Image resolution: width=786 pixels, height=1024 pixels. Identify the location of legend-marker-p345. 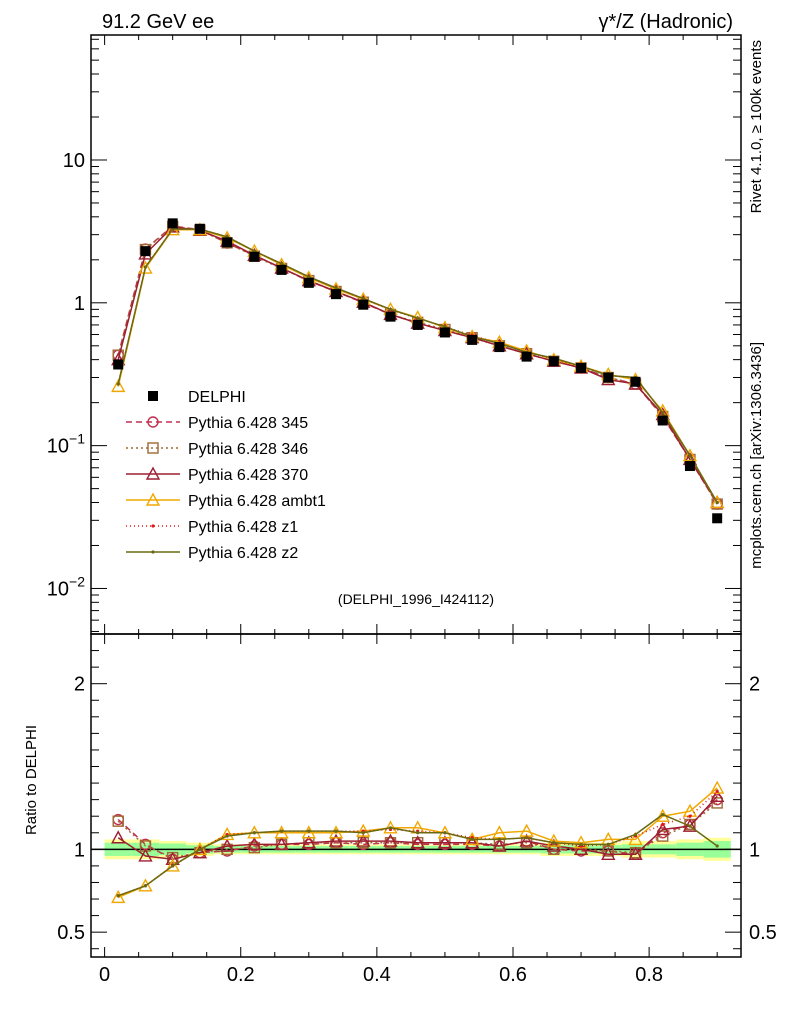
(153, 422).